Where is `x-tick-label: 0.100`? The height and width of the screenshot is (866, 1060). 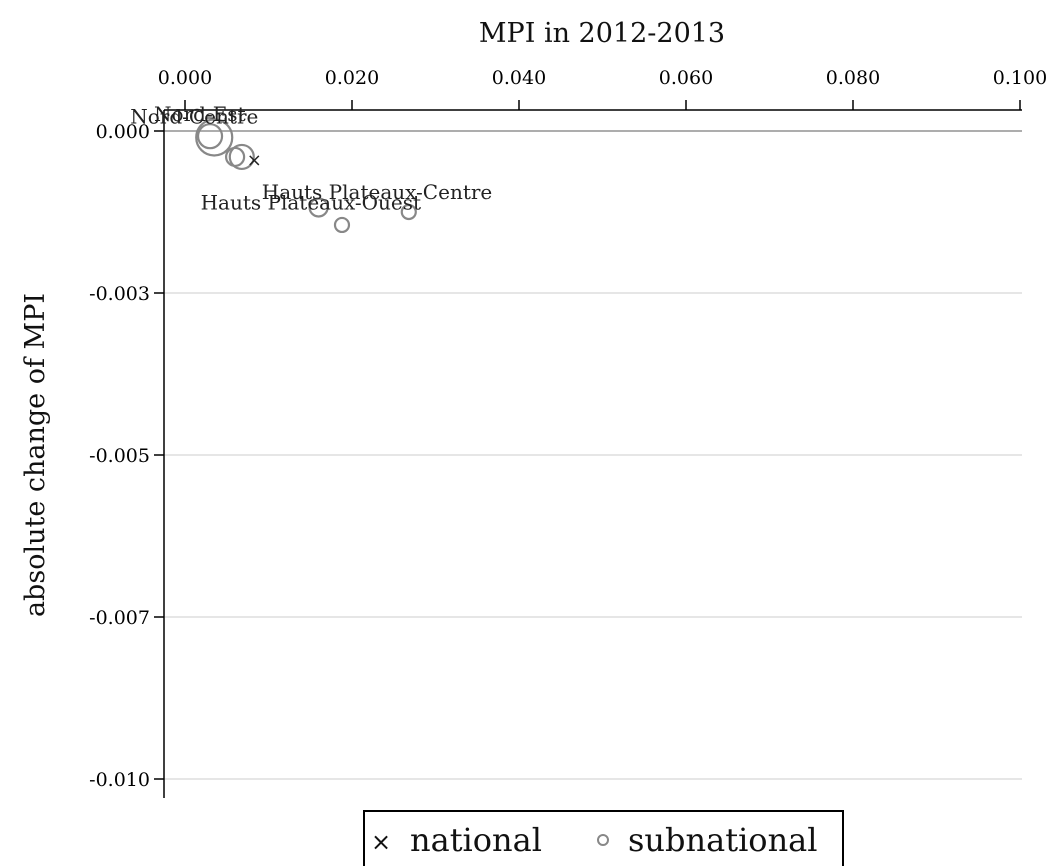 x-tick-label: 0.100 is located at coordinates (1020, 78).